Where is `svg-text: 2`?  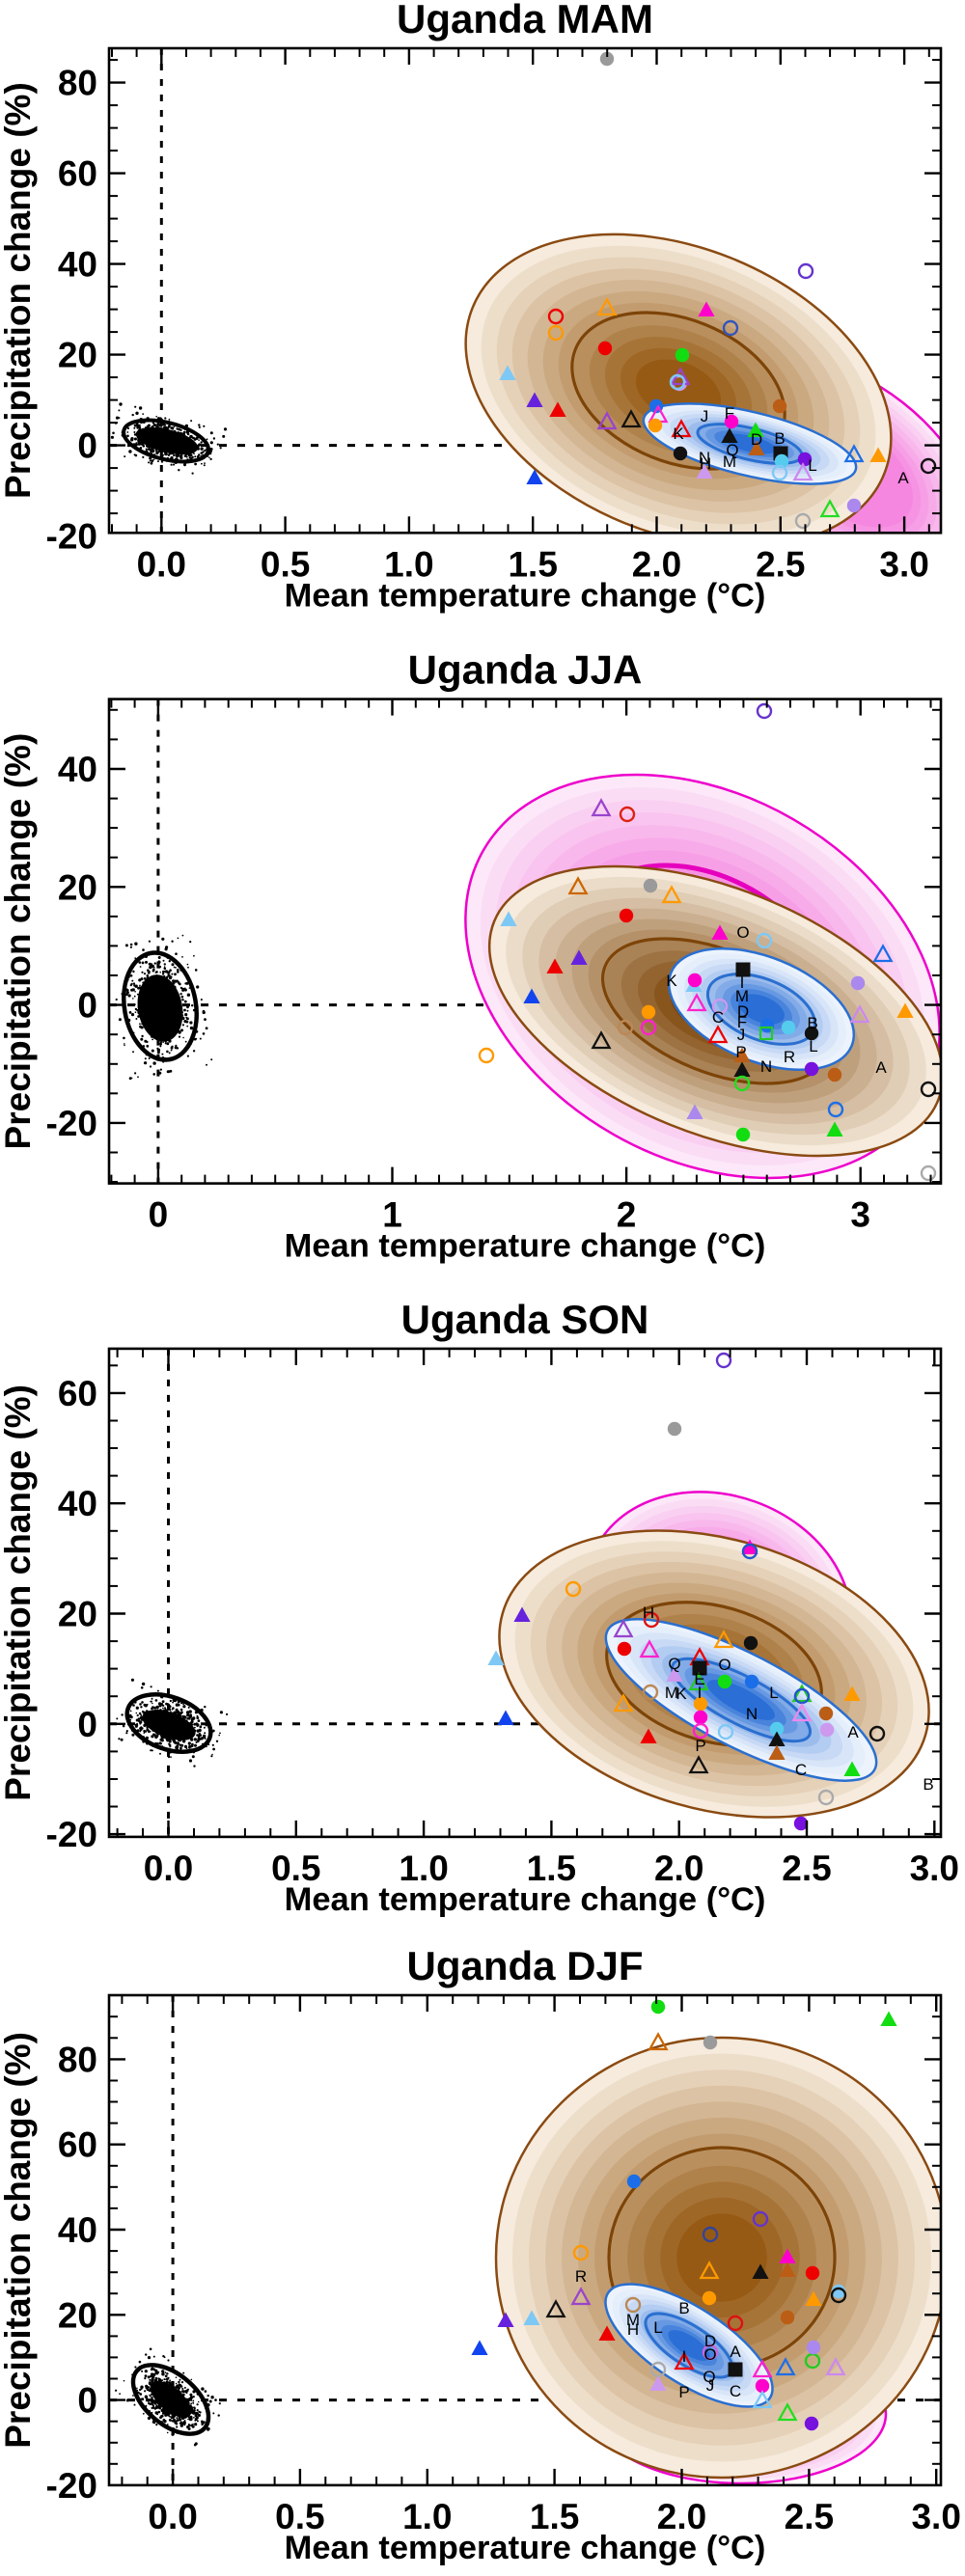 svg-text: 2 is located at coordinates (627, 1215).